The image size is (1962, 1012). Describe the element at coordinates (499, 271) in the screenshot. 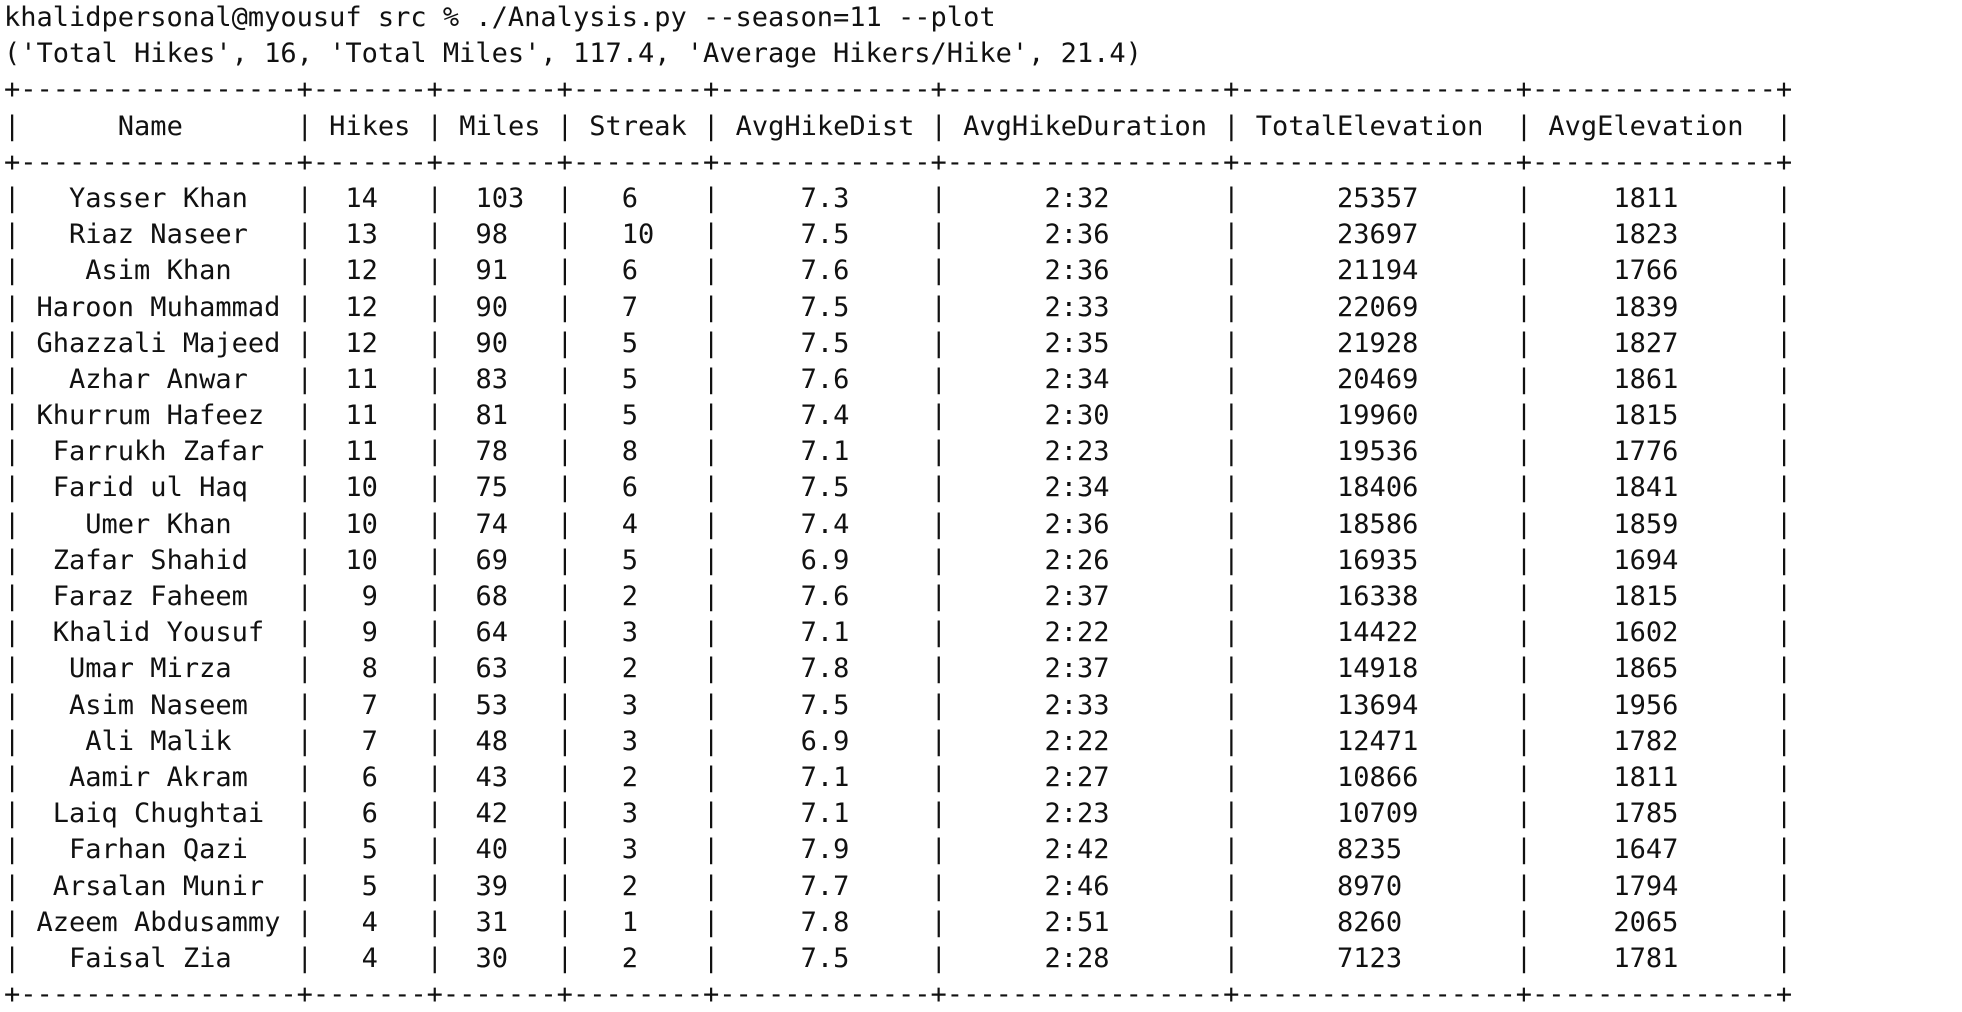

I see `table-cell: 91` at that location.